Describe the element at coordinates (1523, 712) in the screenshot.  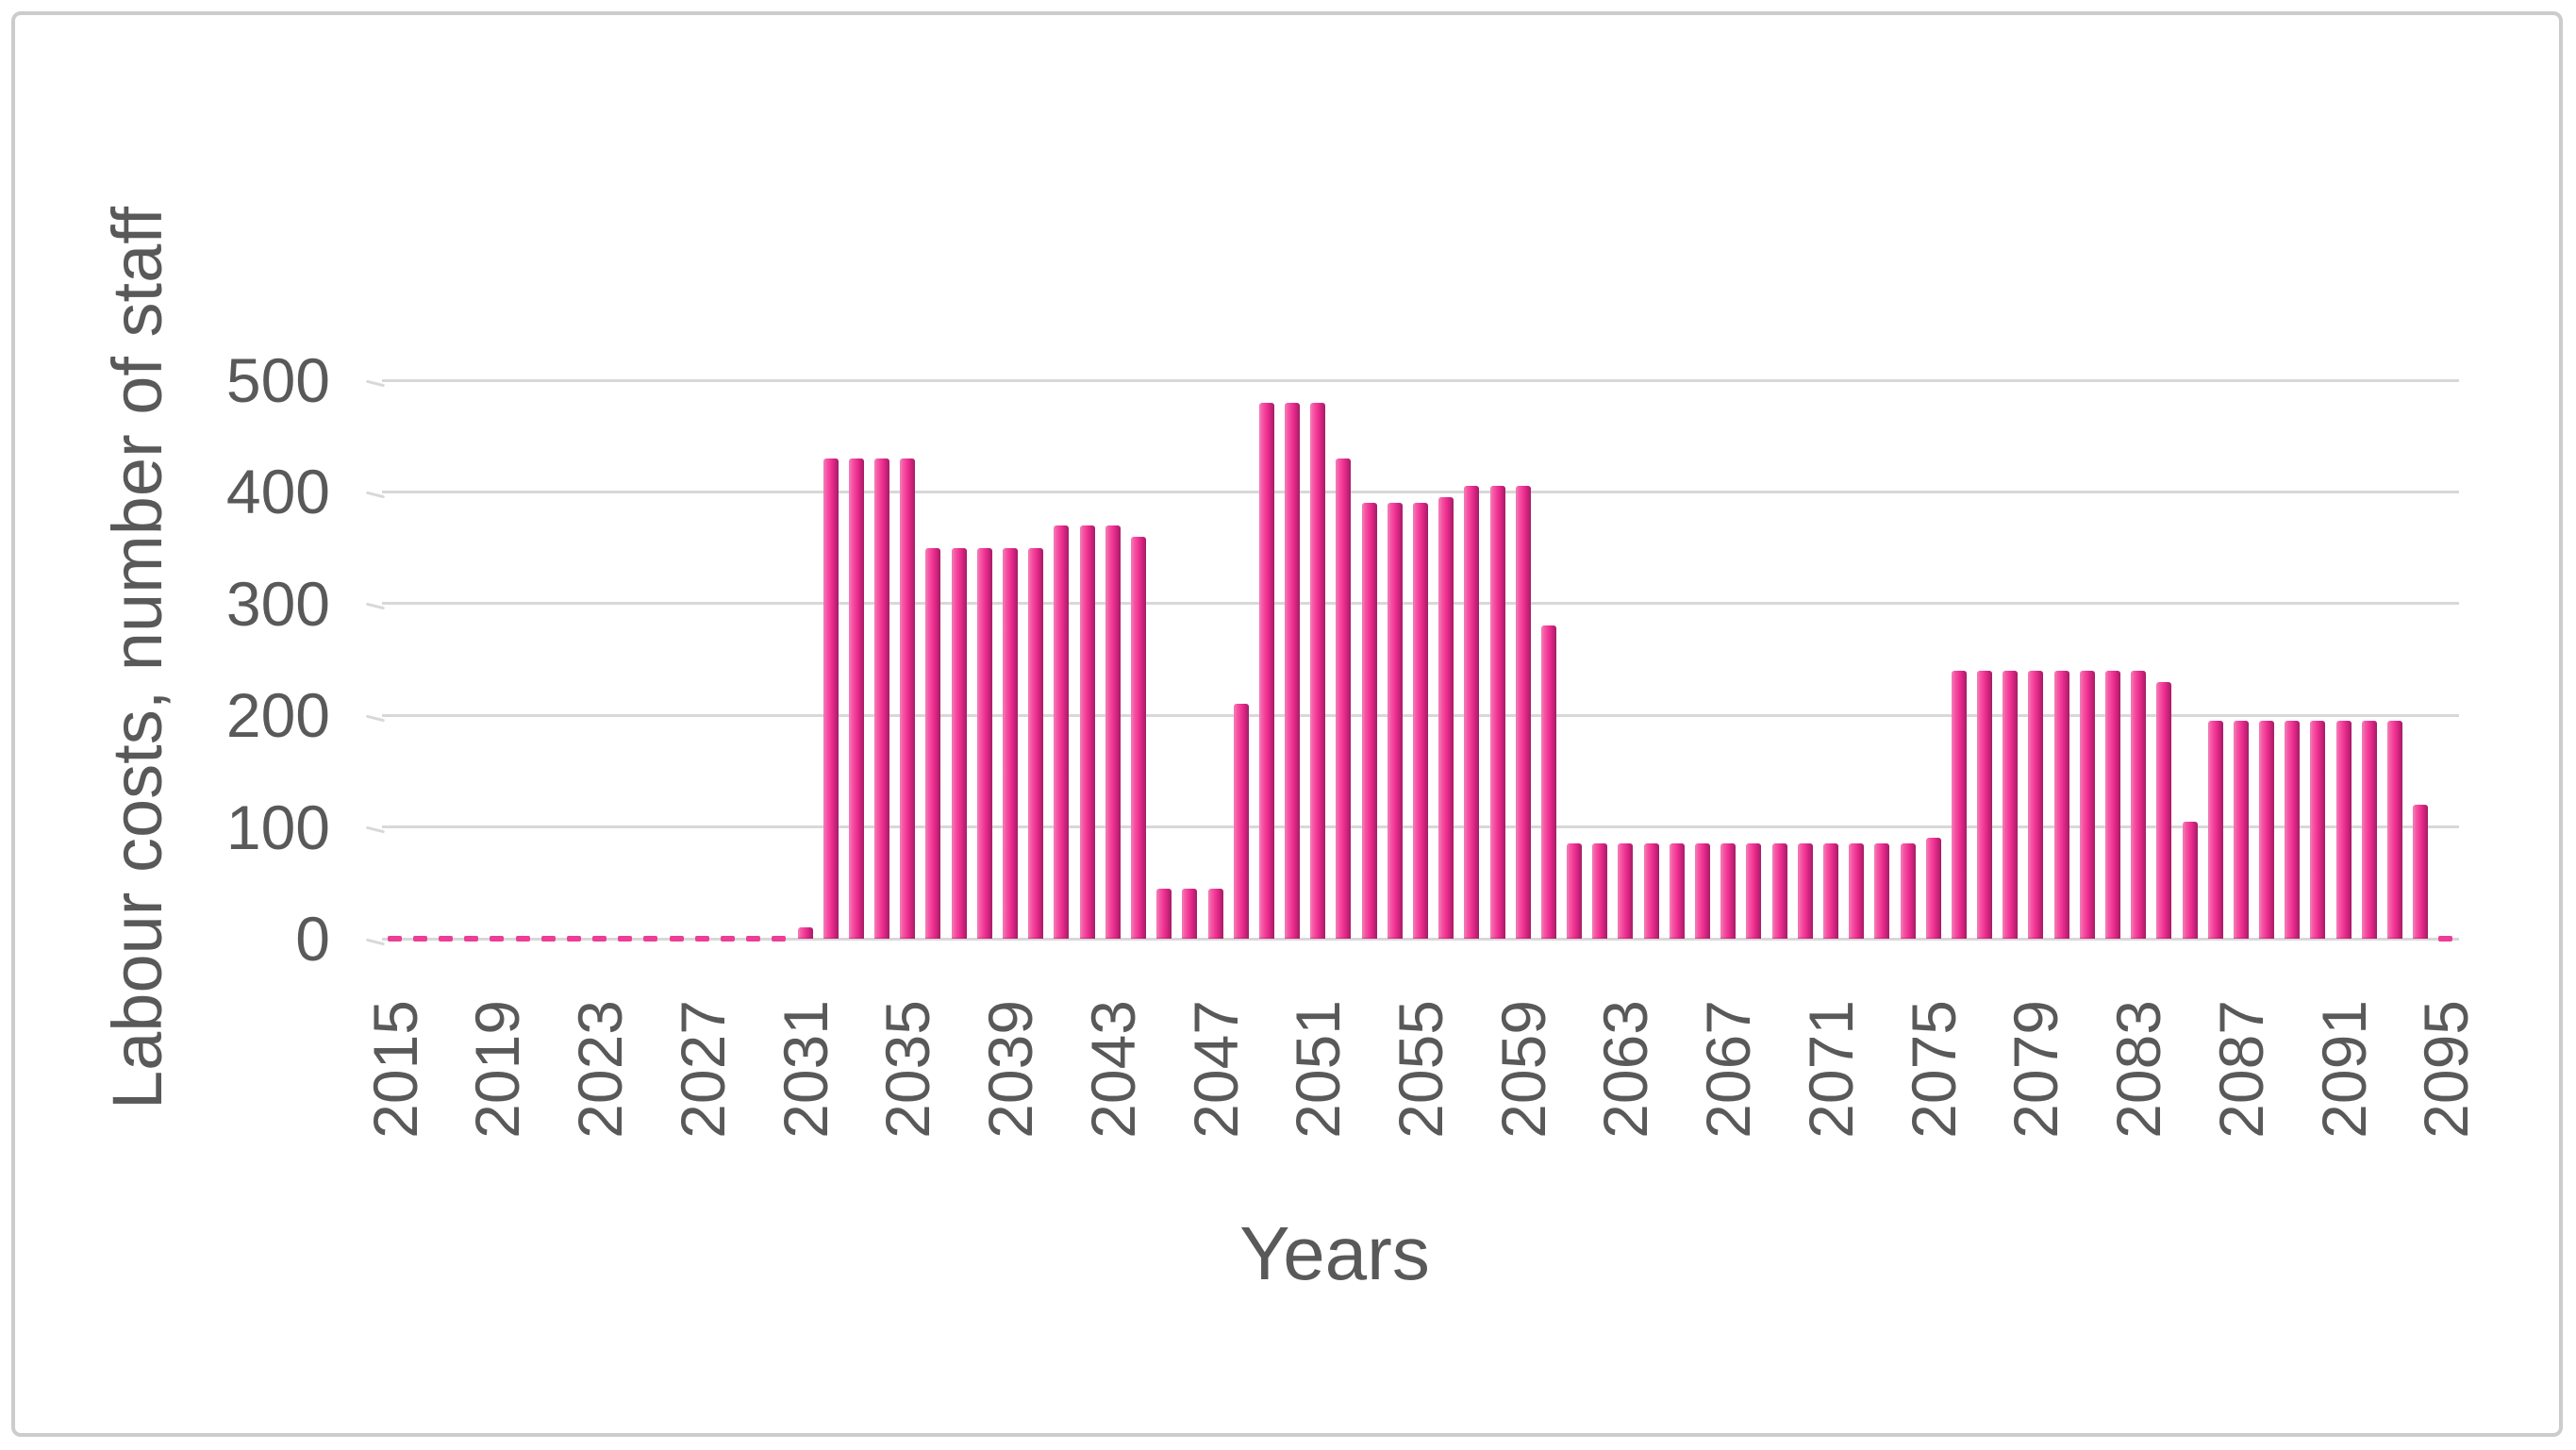
I see `bar-2059` at that location.